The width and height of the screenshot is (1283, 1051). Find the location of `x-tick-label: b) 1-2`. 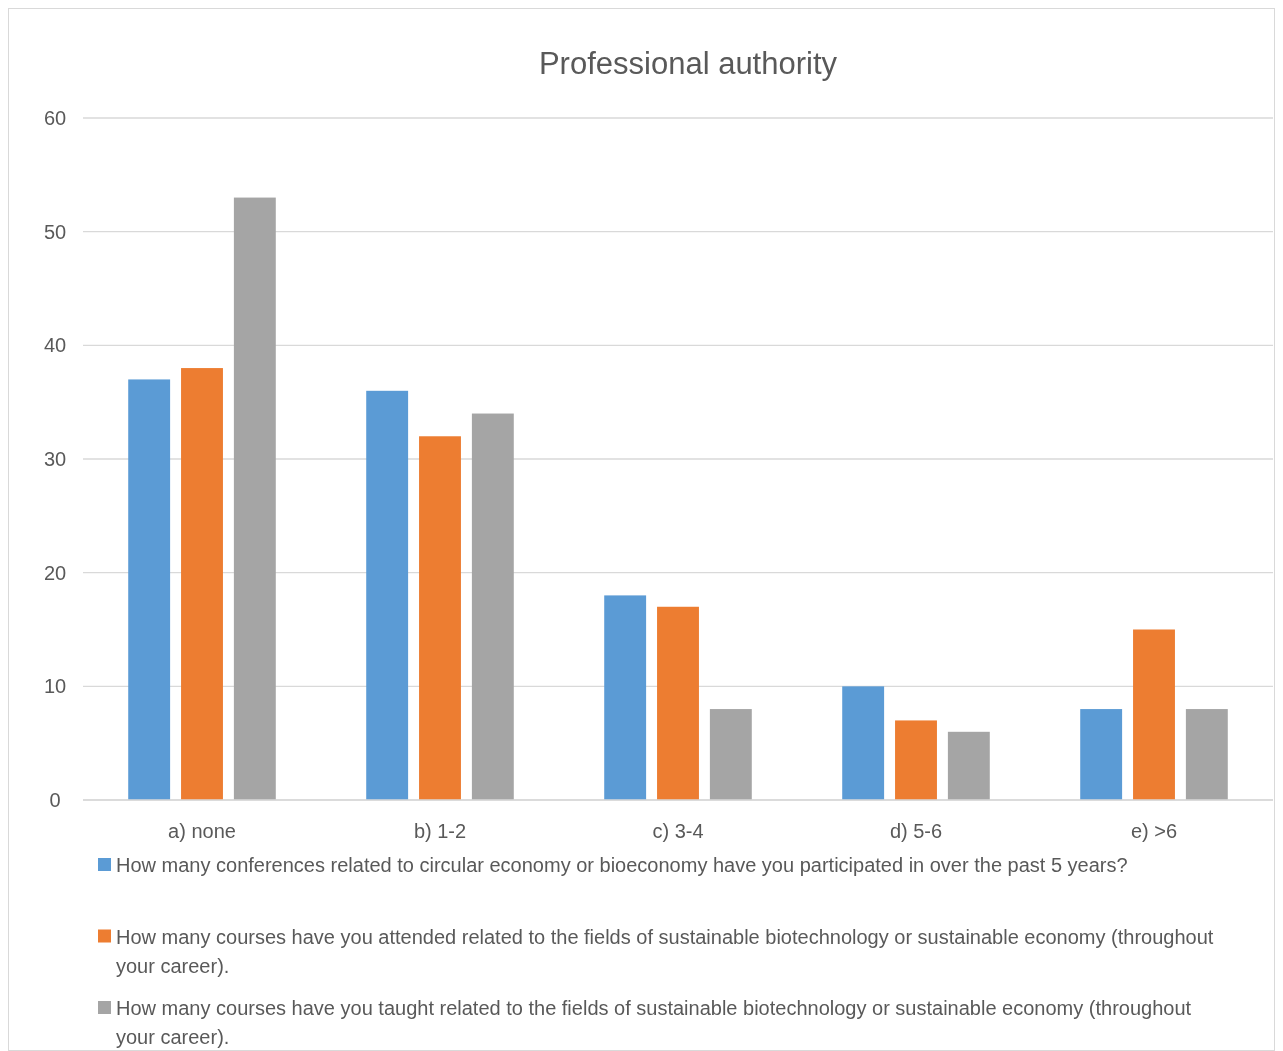

x-tick-label: b) 1-2 is located at coordinates (440, 831).